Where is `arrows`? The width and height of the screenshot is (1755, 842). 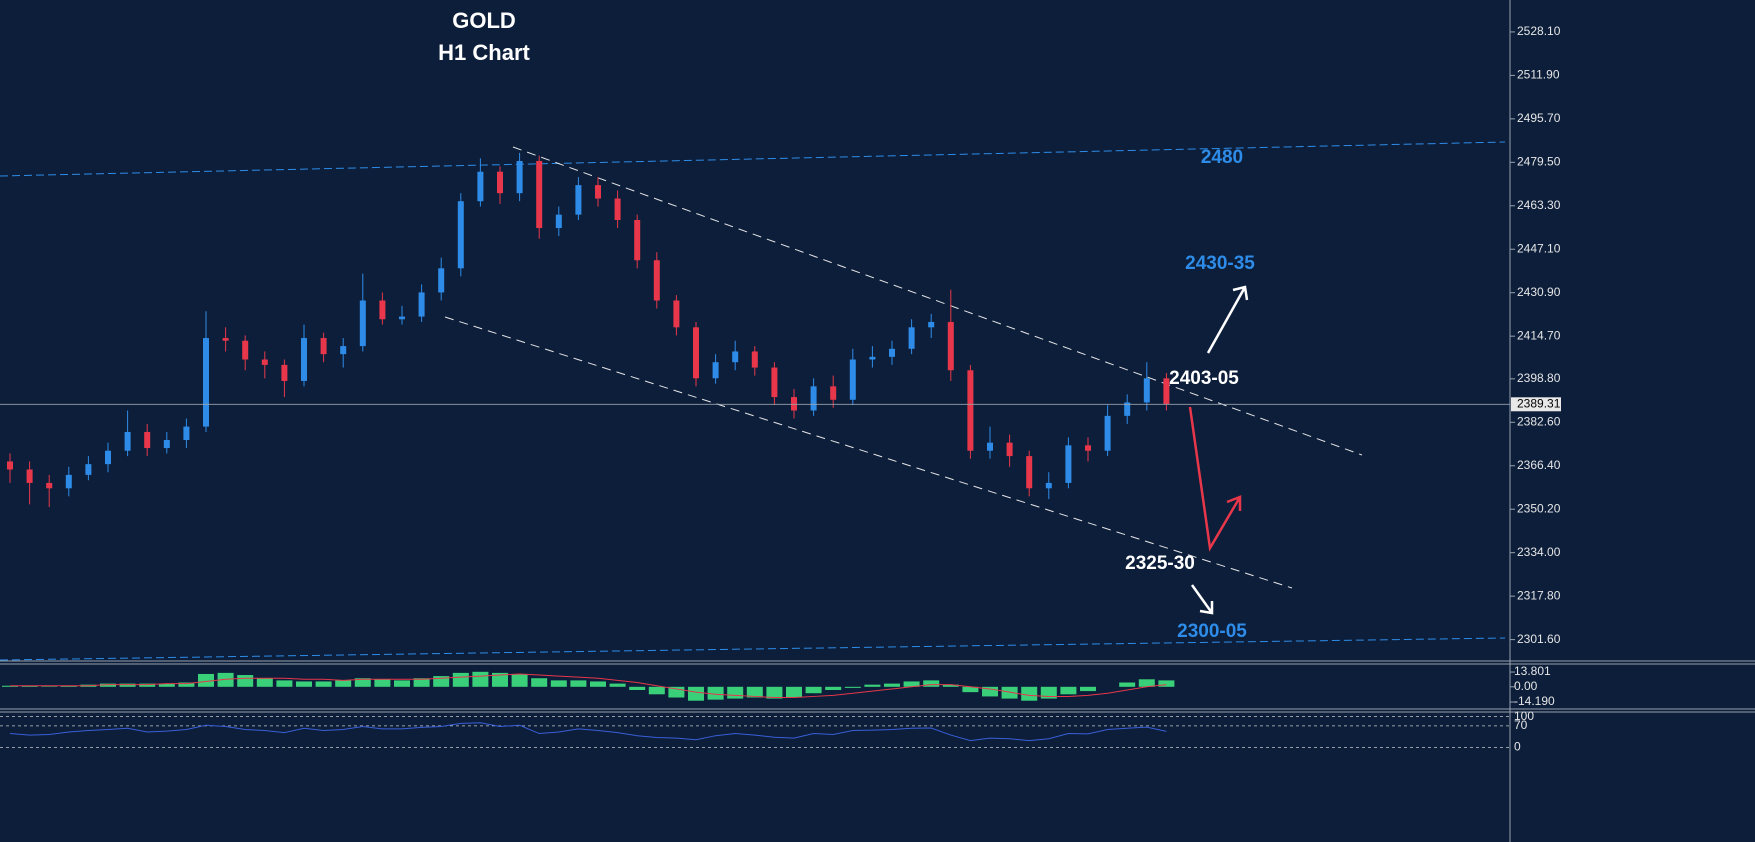 arrows is located at coordinates (1218, 450).